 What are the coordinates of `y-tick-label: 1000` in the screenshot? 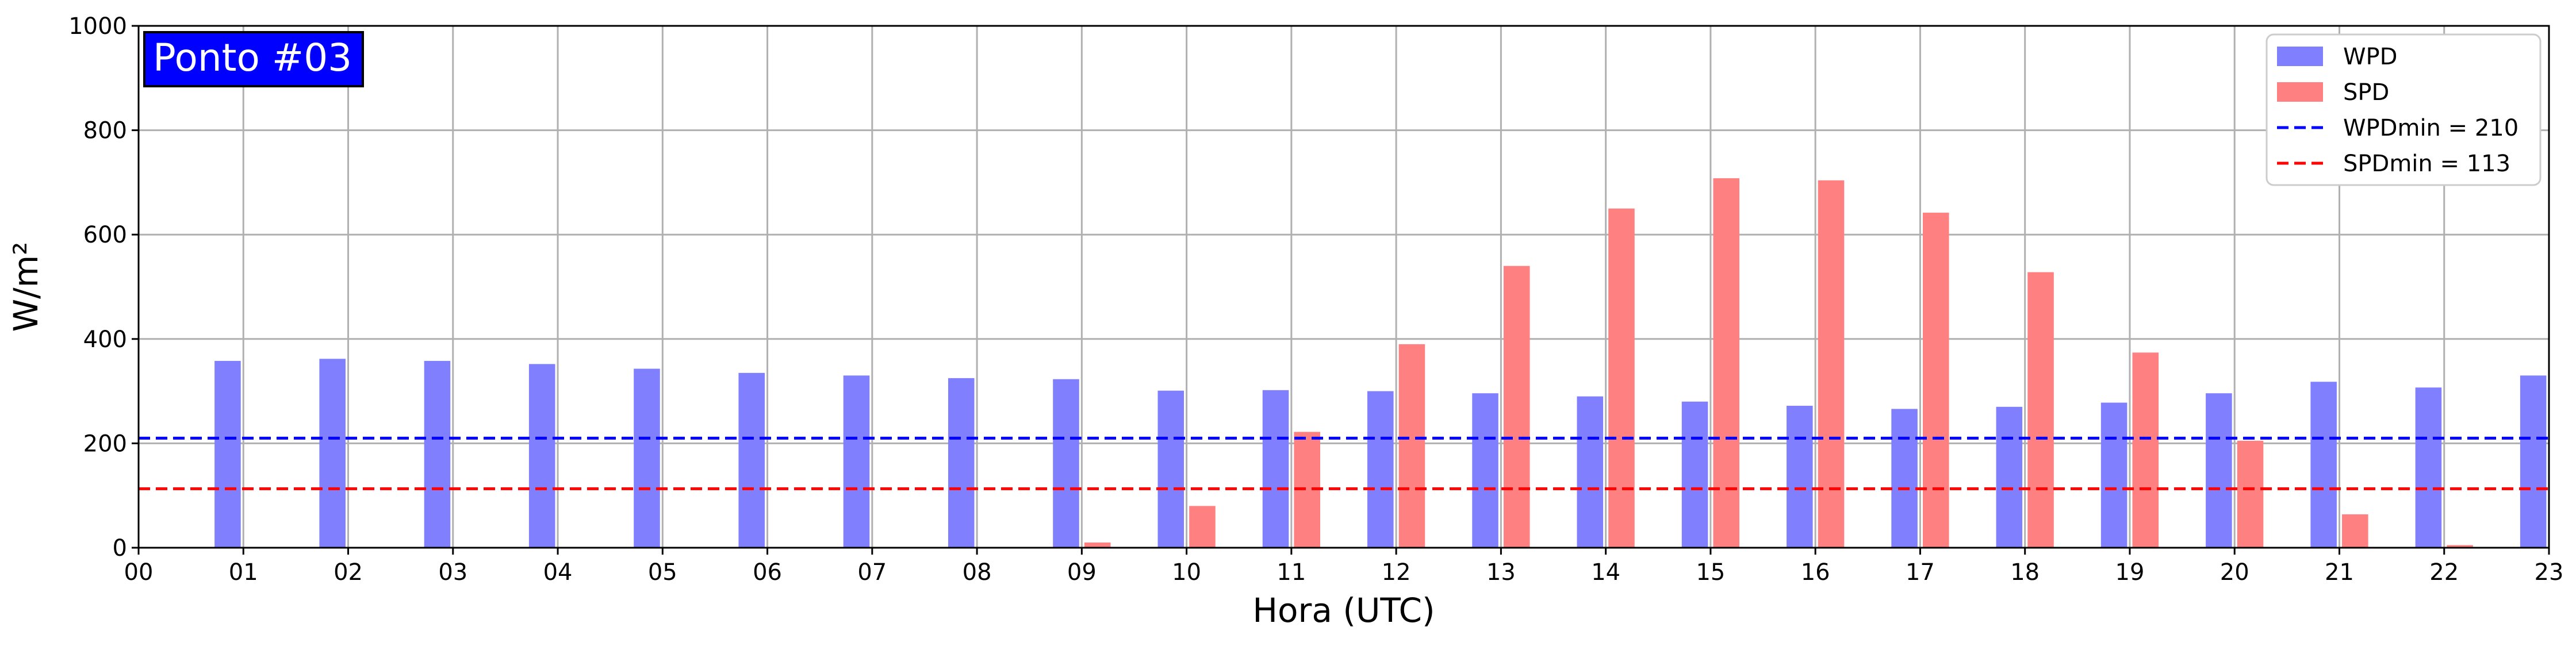 It's located at (97, 26).